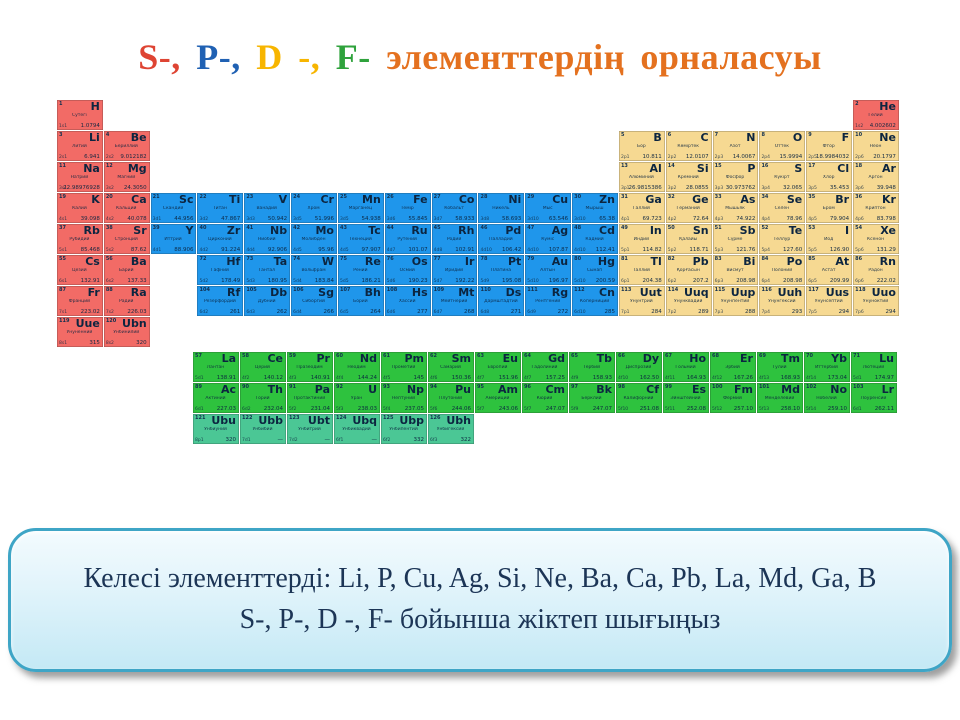 Image resolution: width=960 pixels, height=720 pixels. What do you see at coordinates (297, 259) in the screenshot?
I see `atomic-number: 74` at bounding box center [297, 259].